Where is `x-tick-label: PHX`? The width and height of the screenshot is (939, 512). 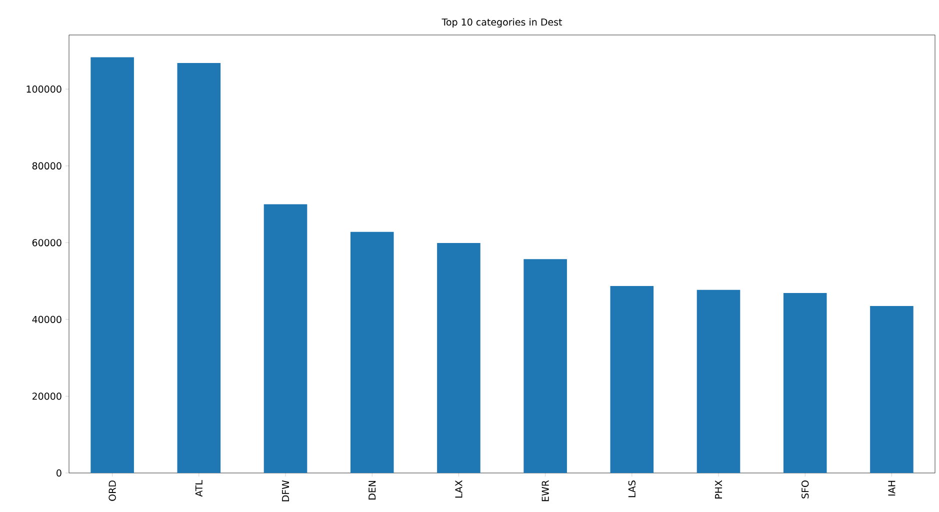 x-tick-label: PHX is located at coordinates (718, 489).